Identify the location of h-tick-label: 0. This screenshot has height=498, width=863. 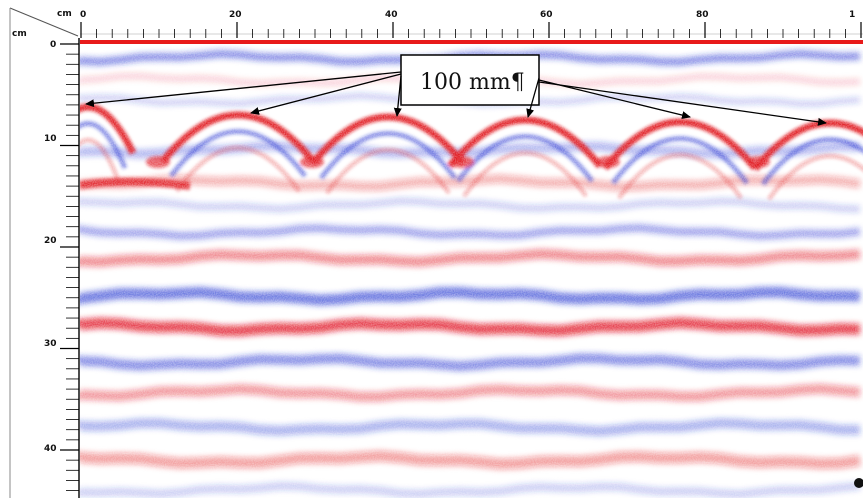
(83, 15).